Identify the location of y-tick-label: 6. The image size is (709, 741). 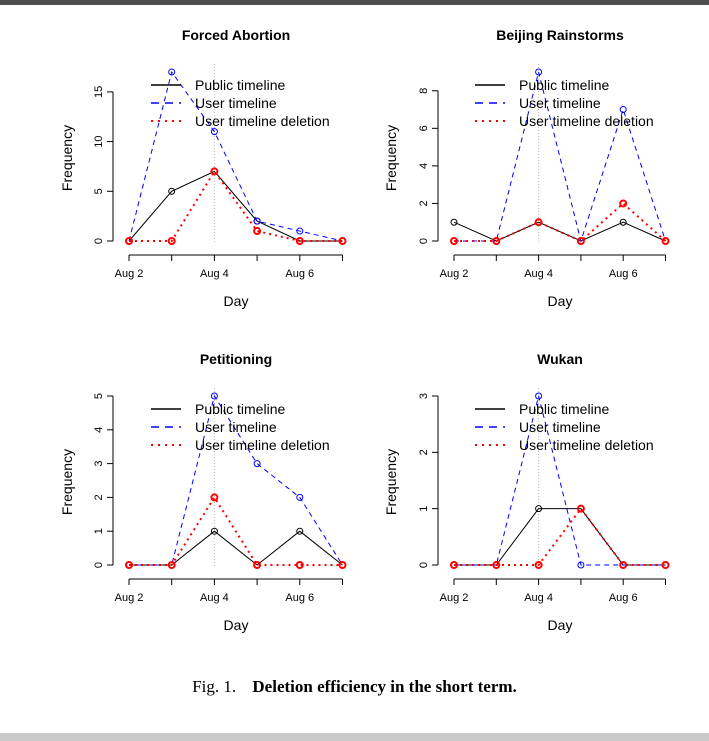
(424, 128).